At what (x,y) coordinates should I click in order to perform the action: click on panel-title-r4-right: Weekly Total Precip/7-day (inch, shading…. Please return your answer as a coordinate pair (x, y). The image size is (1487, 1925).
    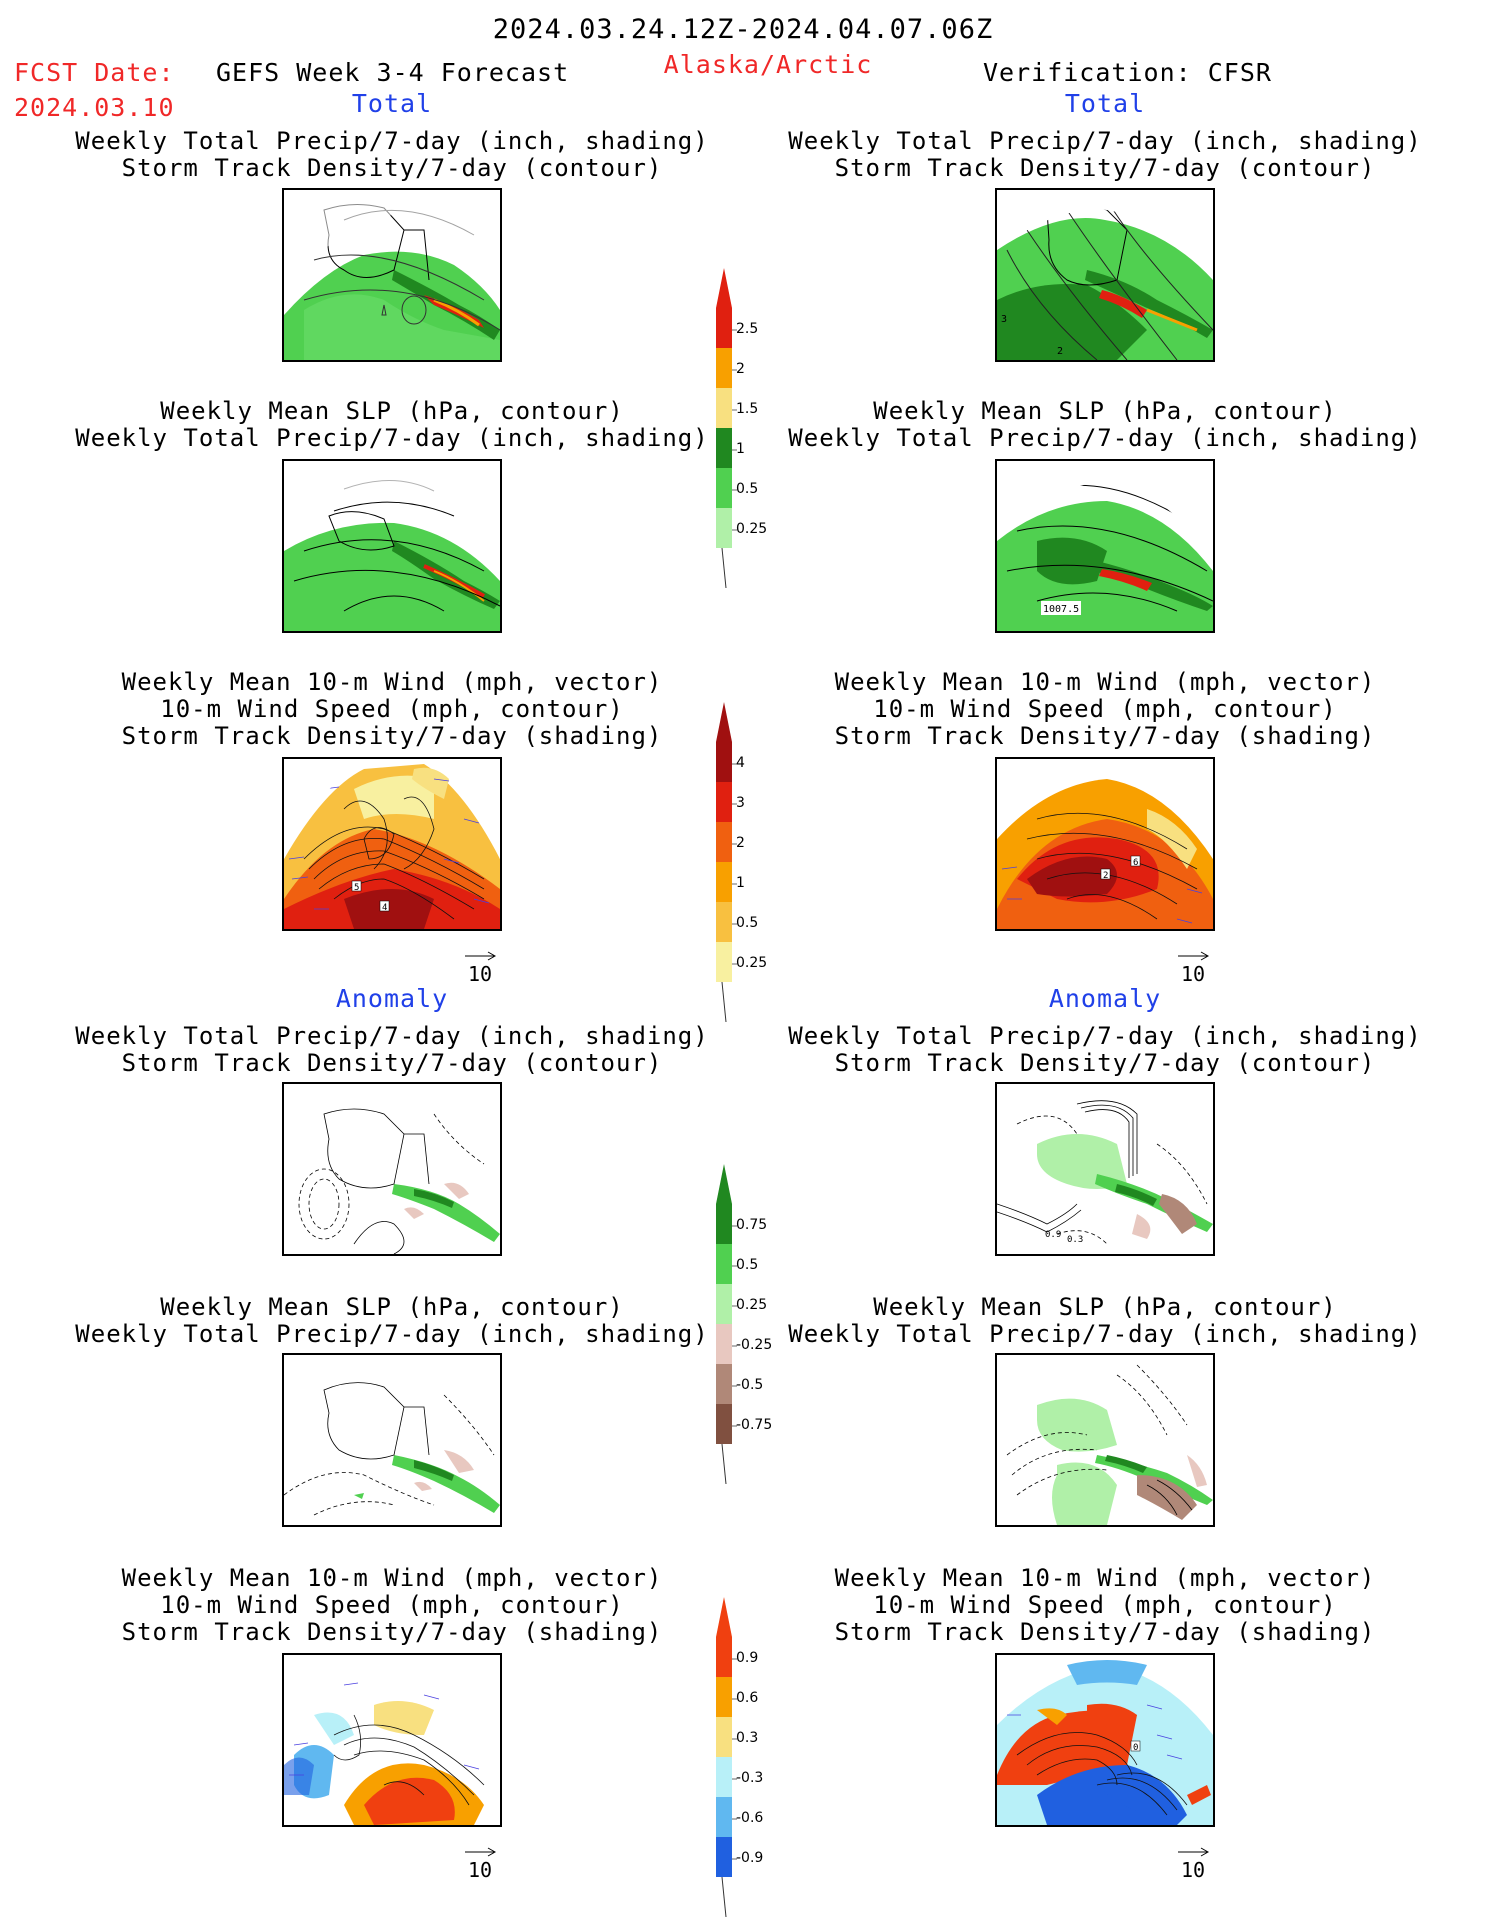
    Looking at the image, I should click on (1105, 1049).